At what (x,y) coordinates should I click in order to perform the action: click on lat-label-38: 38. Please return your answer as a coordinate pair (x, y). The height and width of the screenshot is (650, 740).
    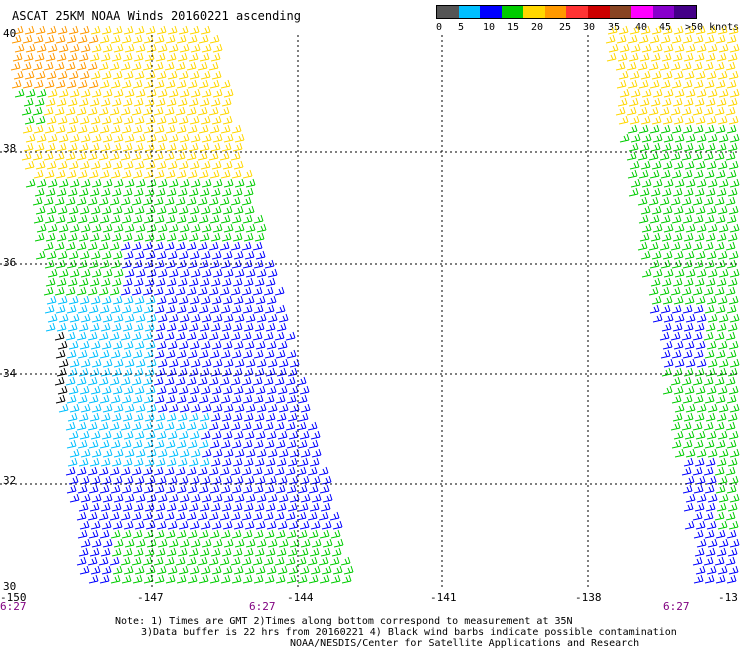
    Looking at the image, I should click on (10, 148).